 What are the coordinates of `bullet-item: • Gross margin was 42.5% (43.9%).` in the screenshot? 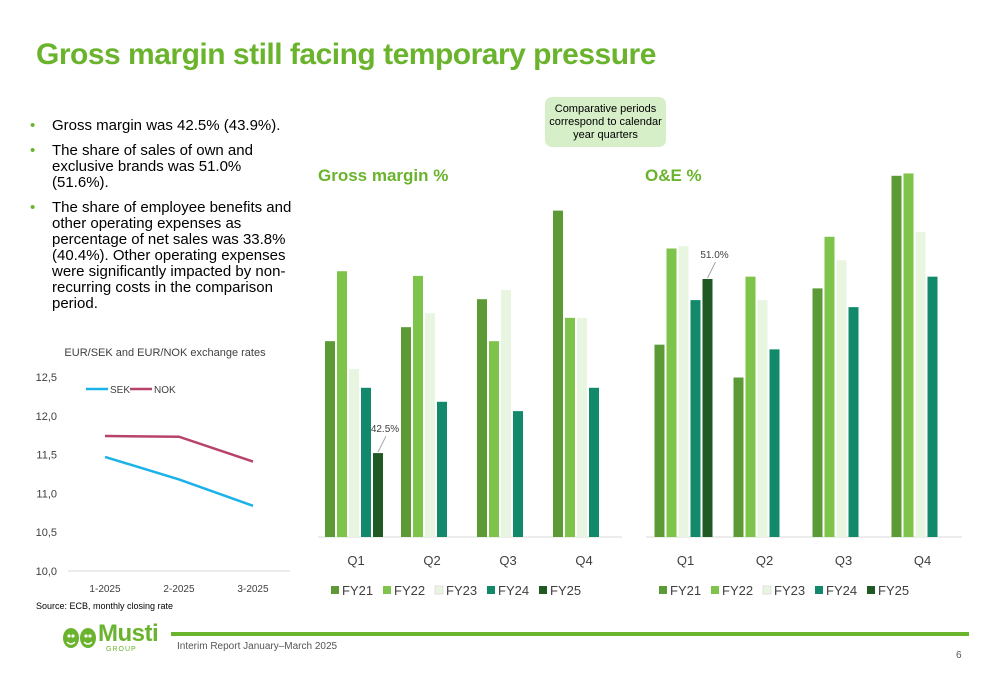 It's located at (162, 126).